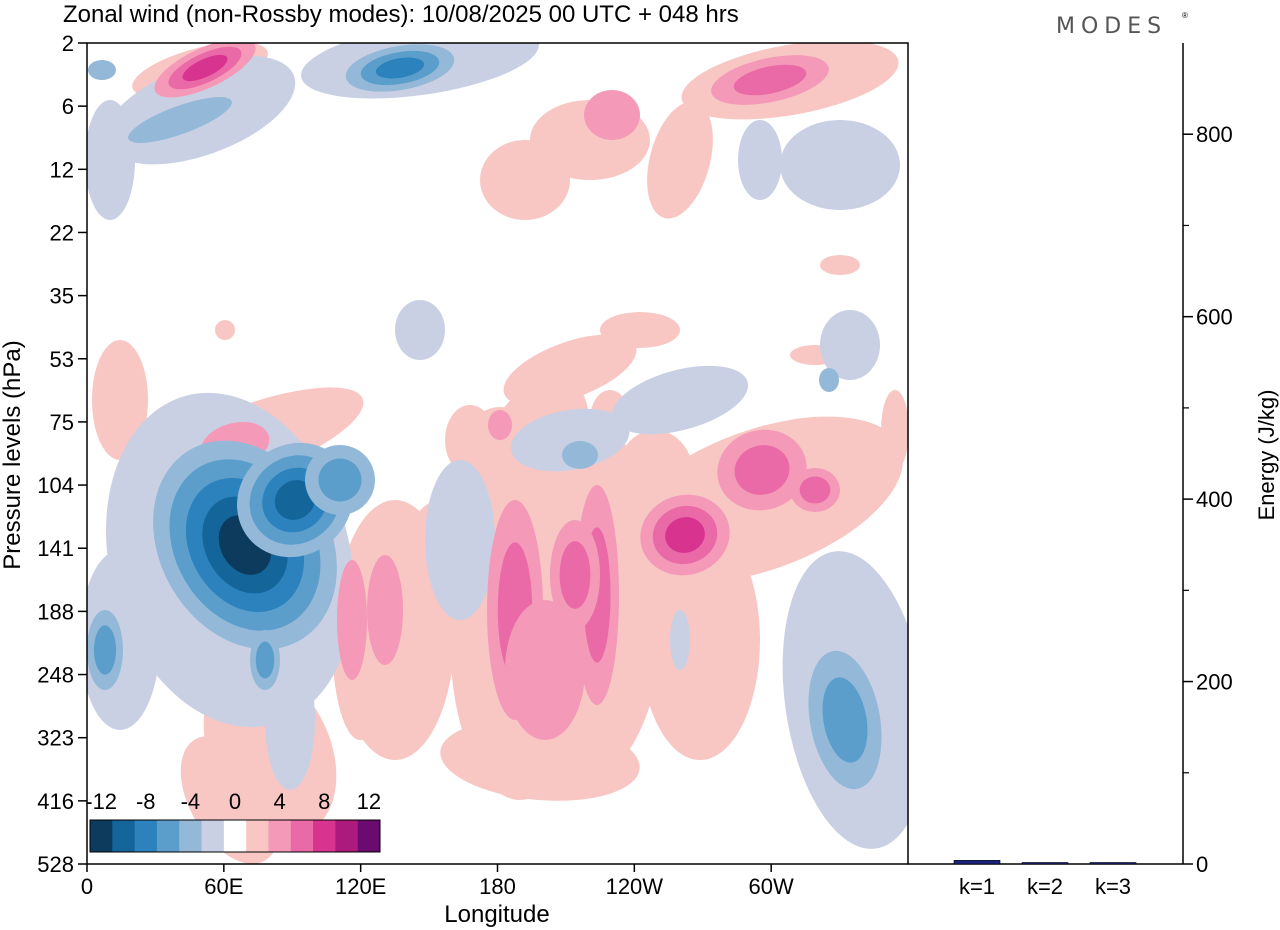 This screenshot has width=1280, height=930. What do you see at coordinates (279, 801) in the screenshot?
I see `colorbar-label: 4` at bounding box center [279, 801].